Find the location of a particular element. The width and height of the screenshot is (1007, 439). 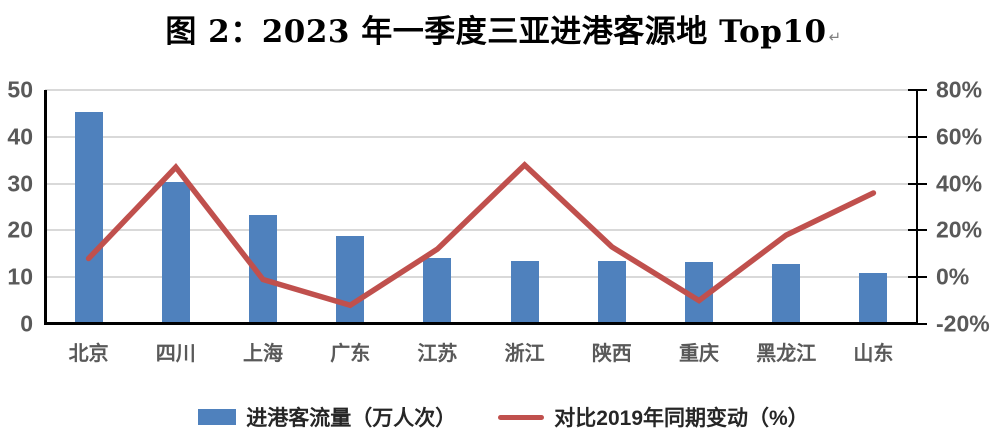

chart-title-text: 图 2：2023 年一季度三亚进港客源地 Top10 is located at coordinates (496, 32).